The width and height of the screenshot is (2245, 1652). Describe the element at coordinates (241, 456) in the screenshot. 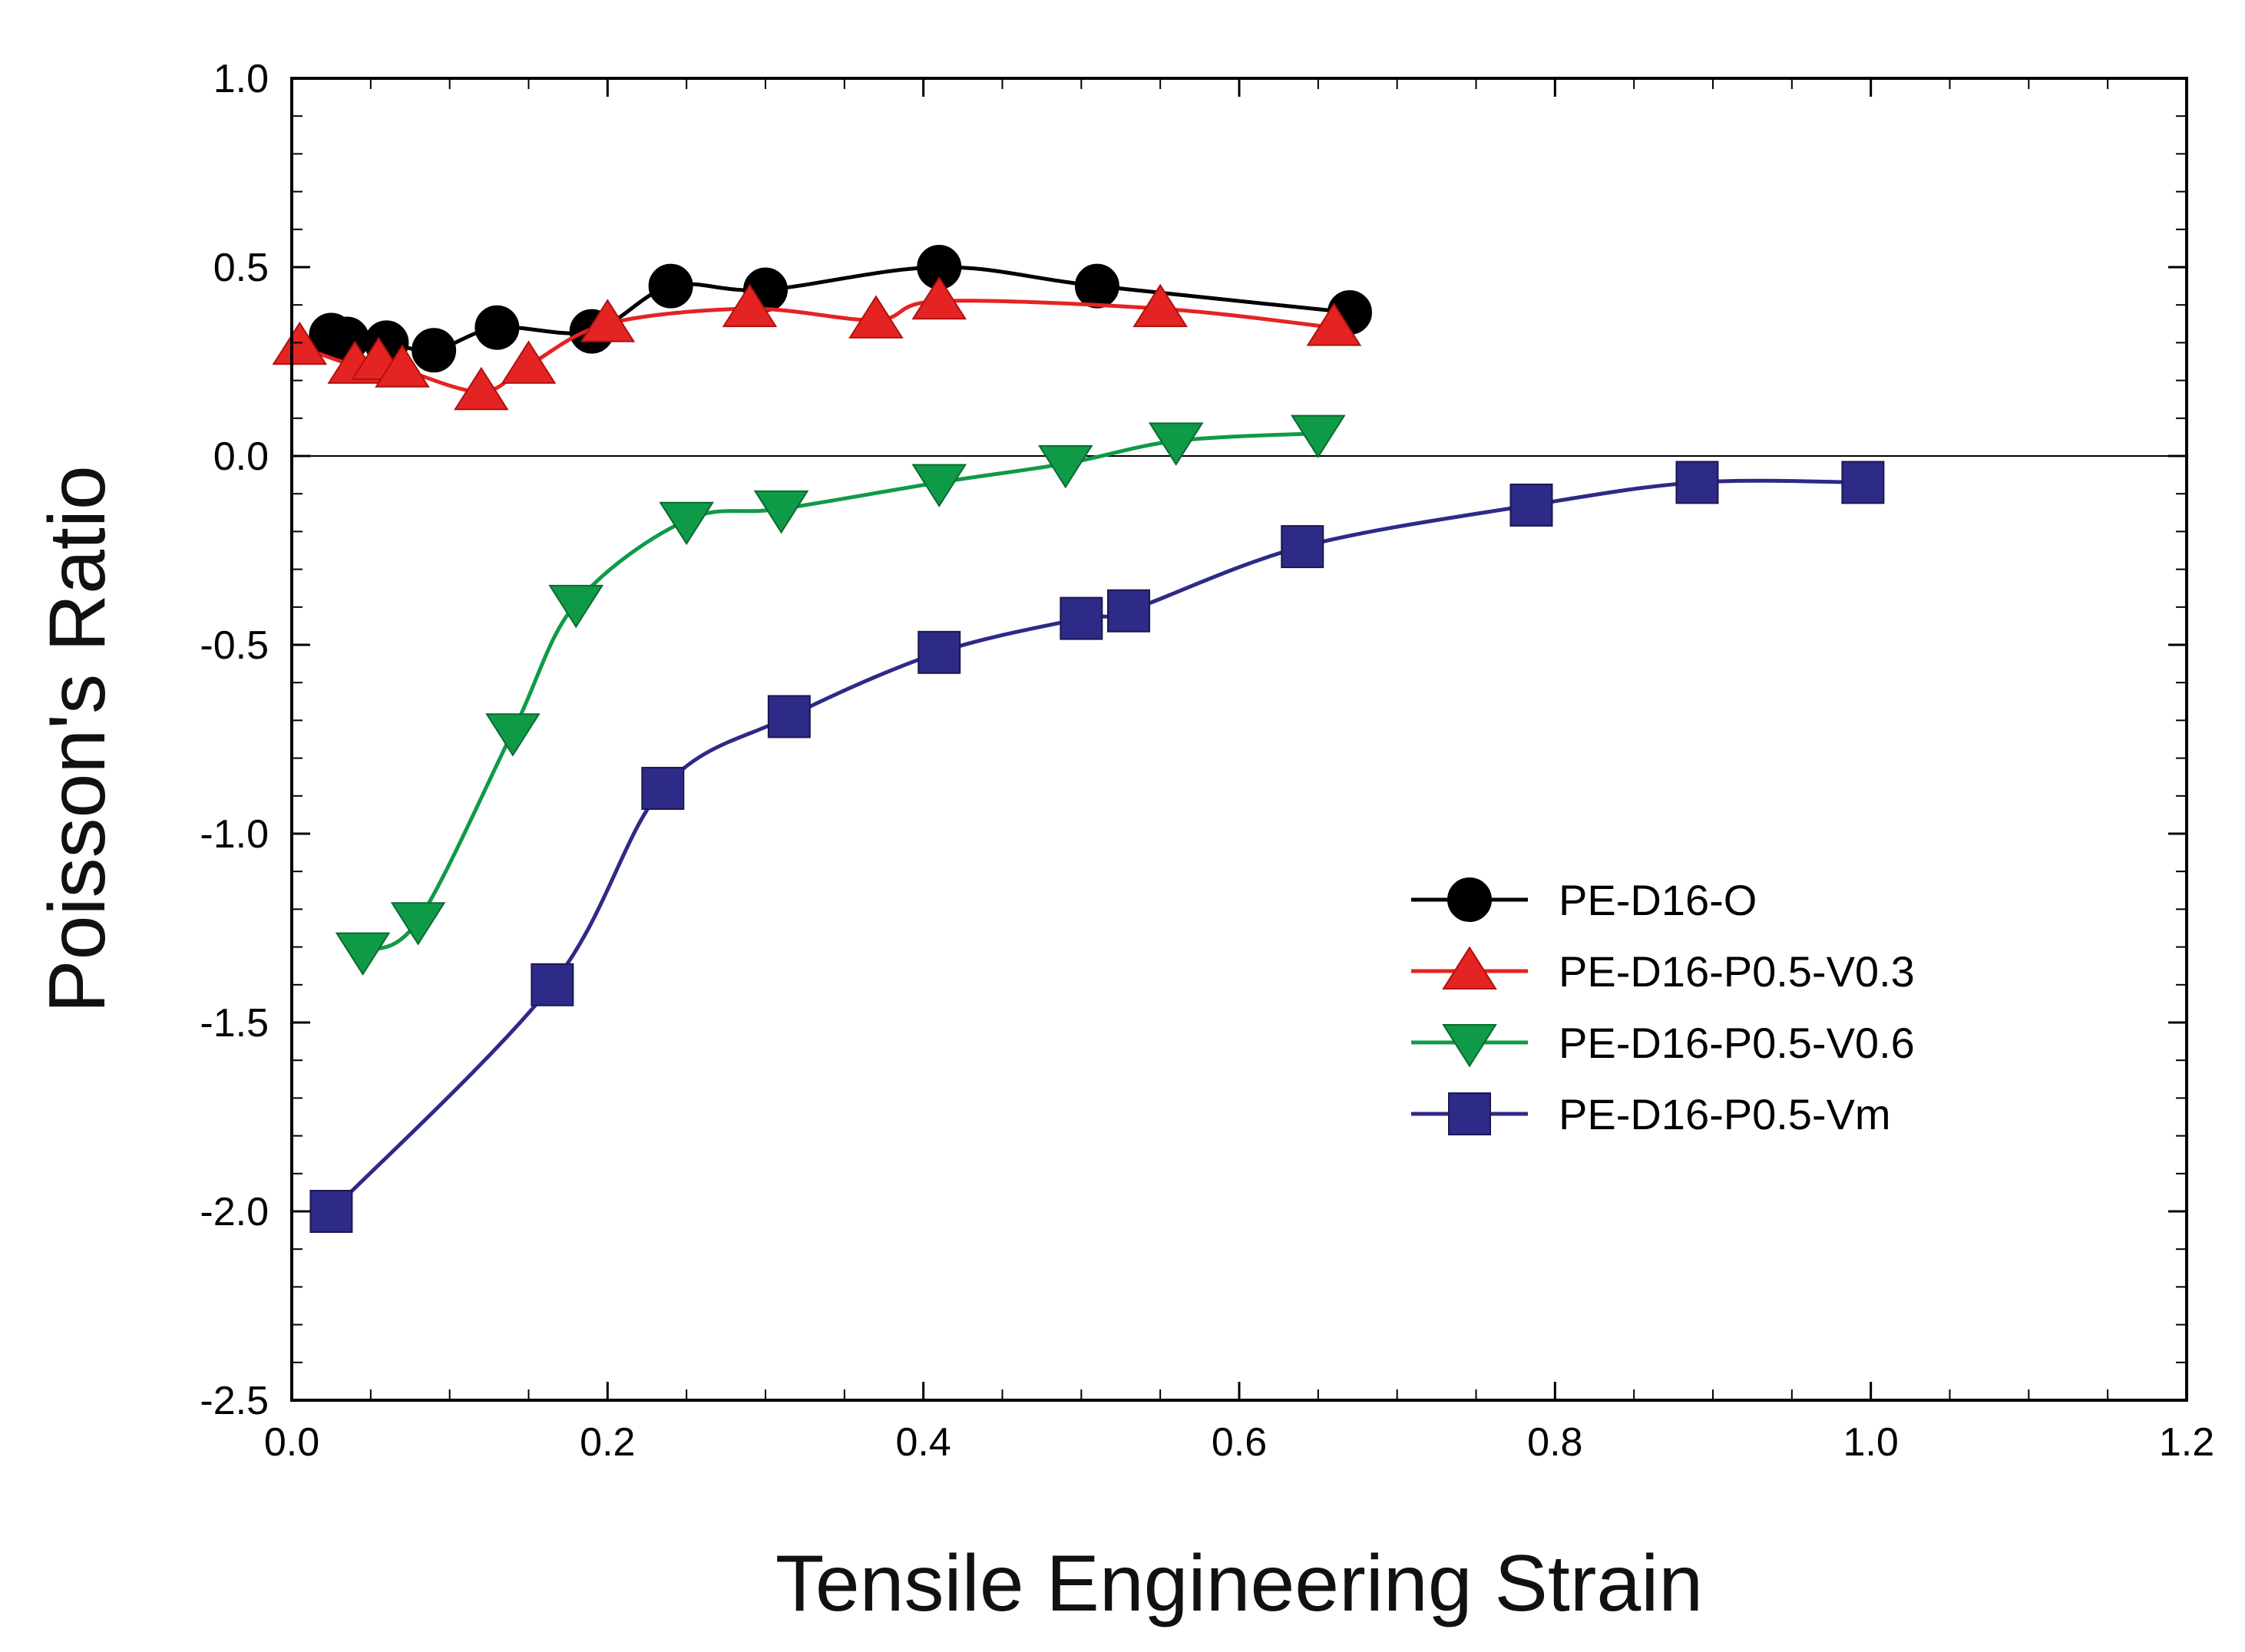

I see `y-tick-label: 0.0` at that location.